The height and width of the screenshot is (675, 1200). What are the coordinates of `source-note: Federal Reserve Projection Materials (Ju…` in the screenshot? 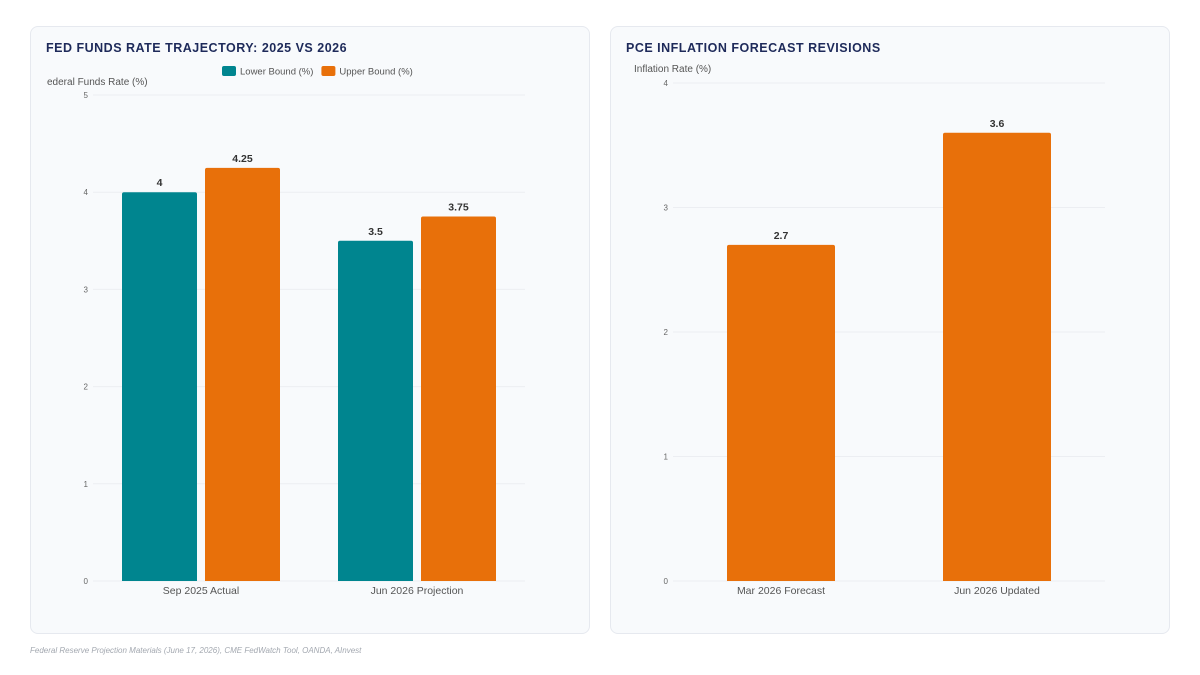 It's located at (196, 650).